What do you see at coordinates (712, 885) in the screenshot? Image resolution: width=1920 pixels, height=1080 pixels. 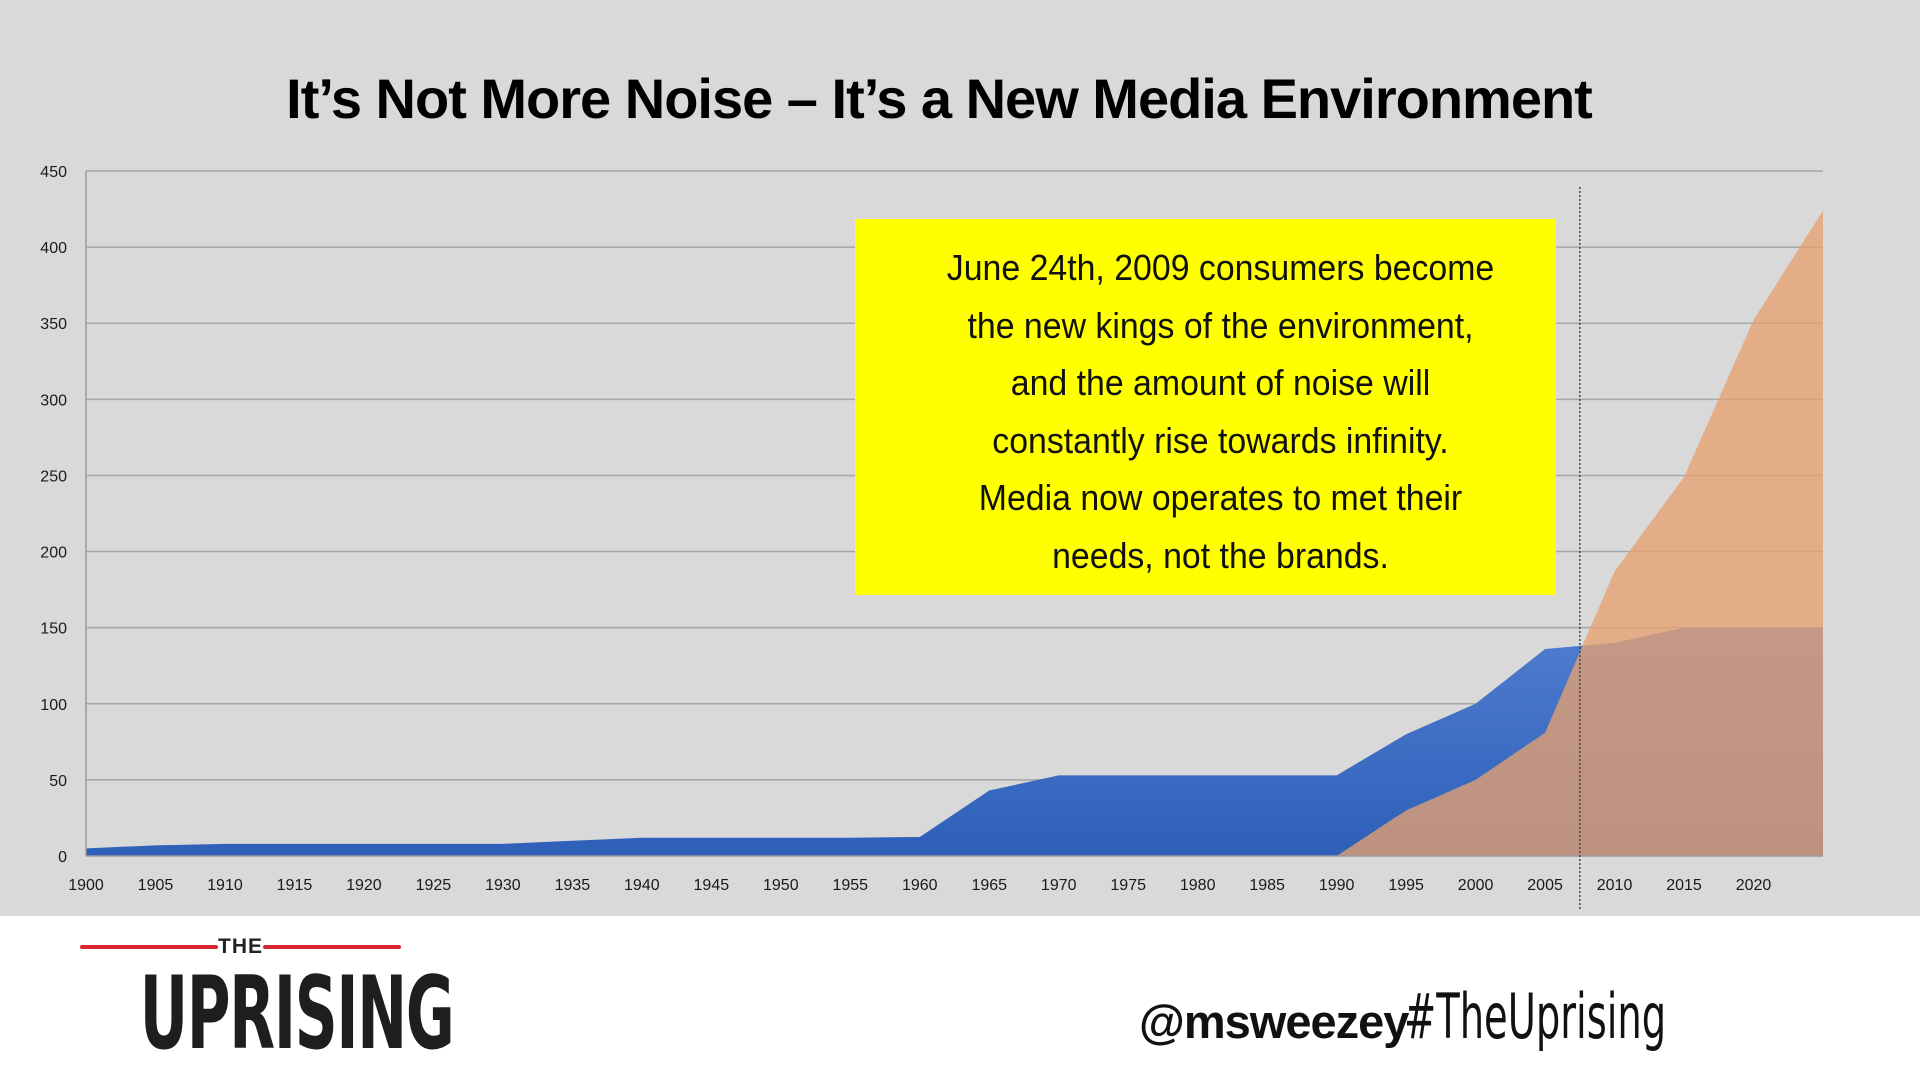 I see `x-tick-label: 1945` at bounding box center [712, 885].